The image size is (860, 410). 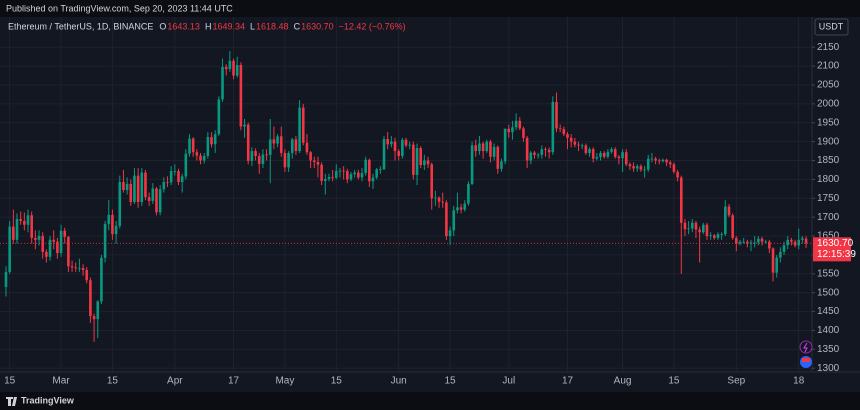 I want to click on last-price-label: 1630.70, so click(x=835, y=243).